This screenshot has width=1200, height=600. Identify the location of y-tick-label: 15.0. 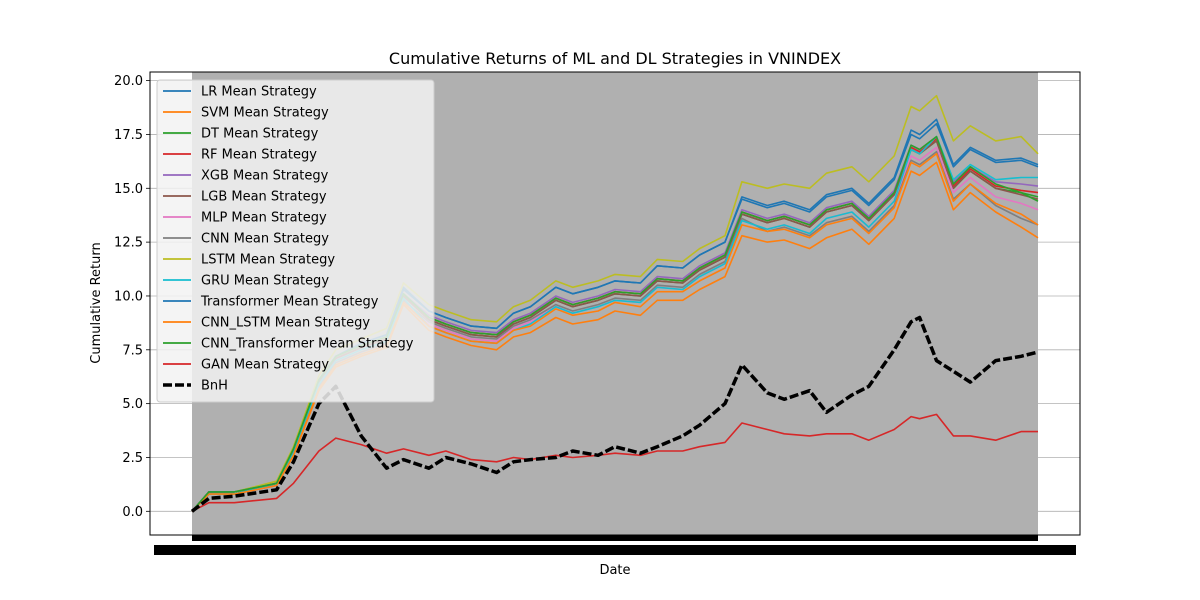
(128, 189).